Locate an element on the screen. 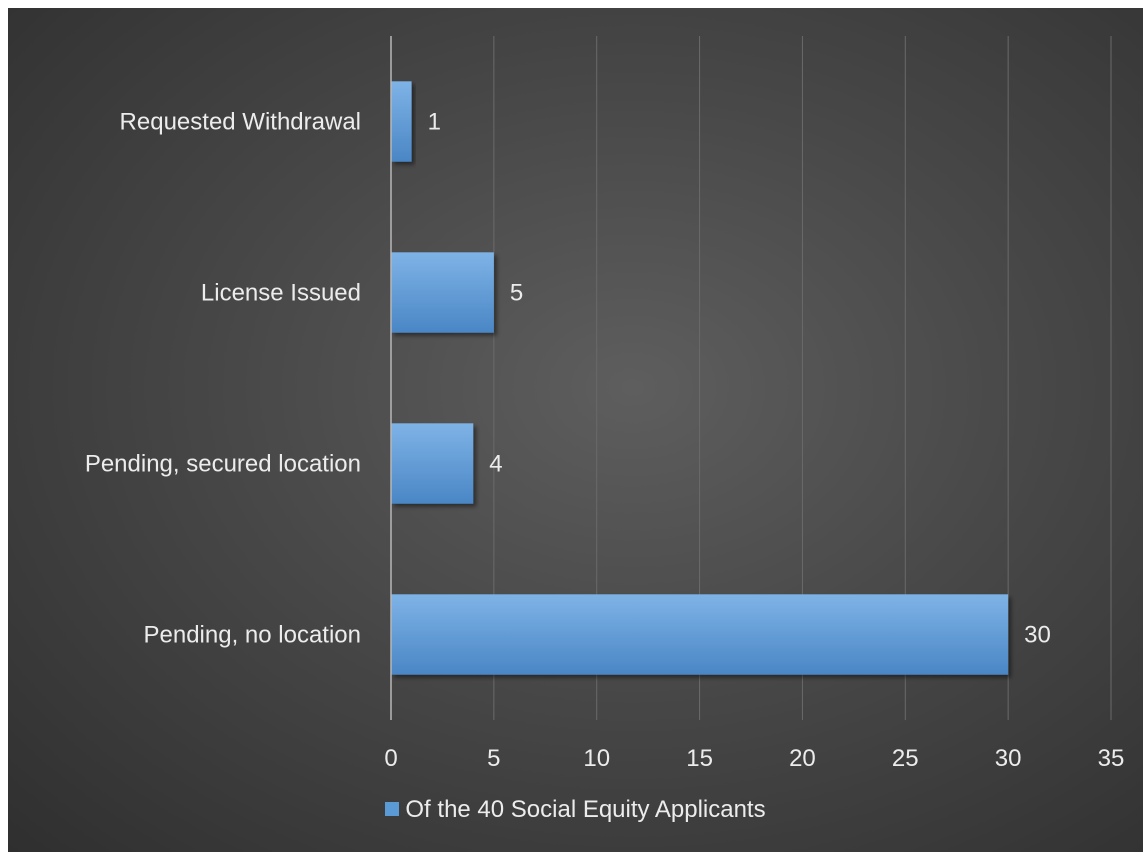  legend: Of the 40 Social Equity Applicants is located at coordinates (575, 810).